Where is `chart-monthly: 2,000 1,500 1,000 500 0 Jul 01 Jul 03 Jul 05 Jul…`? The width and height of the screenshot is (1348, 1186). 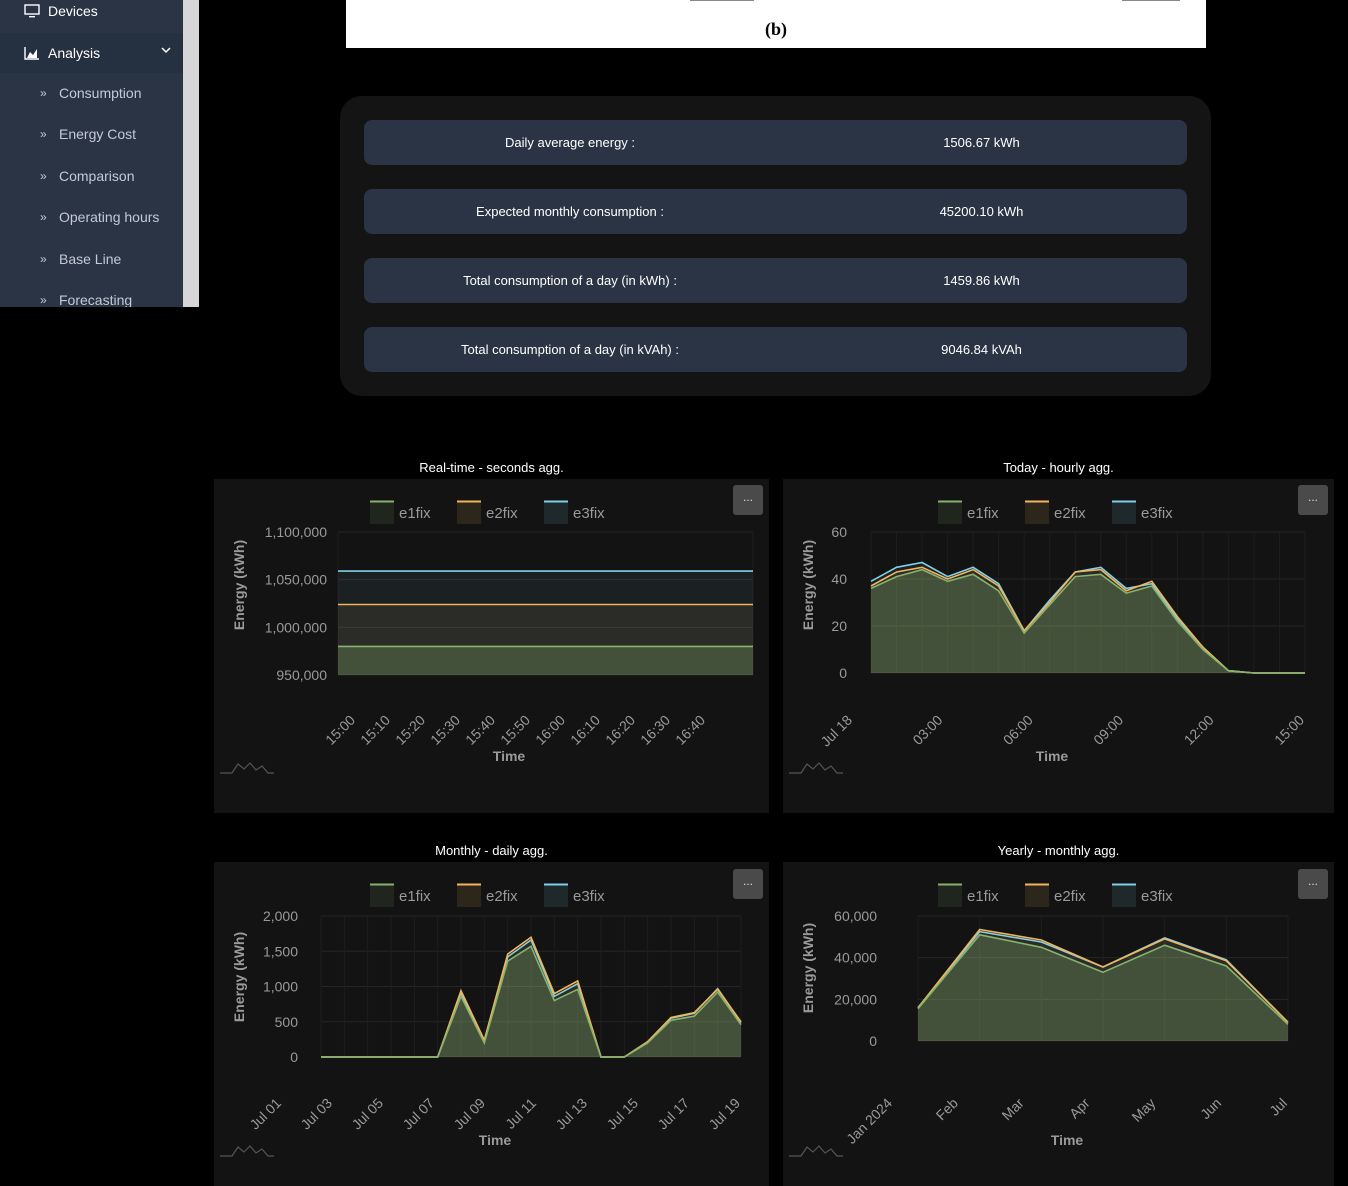 chart-monthly: 2,000 1,500 1,000 500 0 Jul 01 Jul 03 Jul 05 Jul… is located at coordinates (491, 1024).